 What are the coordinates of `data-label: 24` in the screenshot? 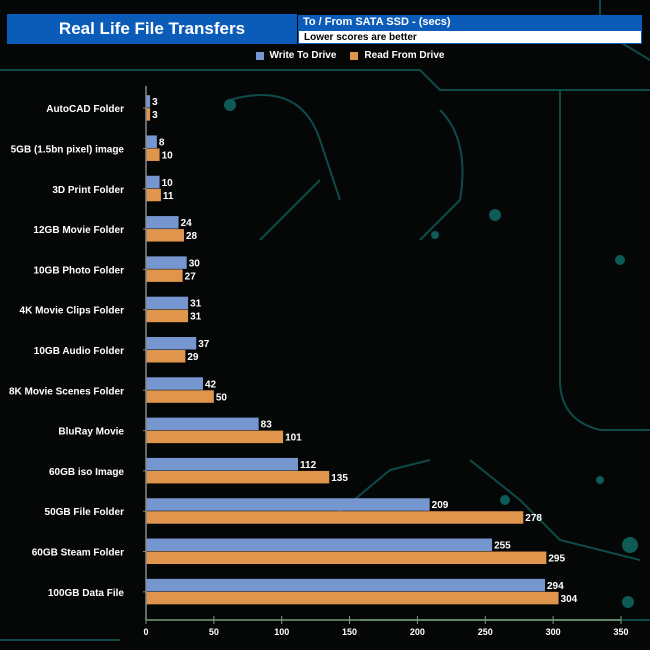 It's located at (187, 223).